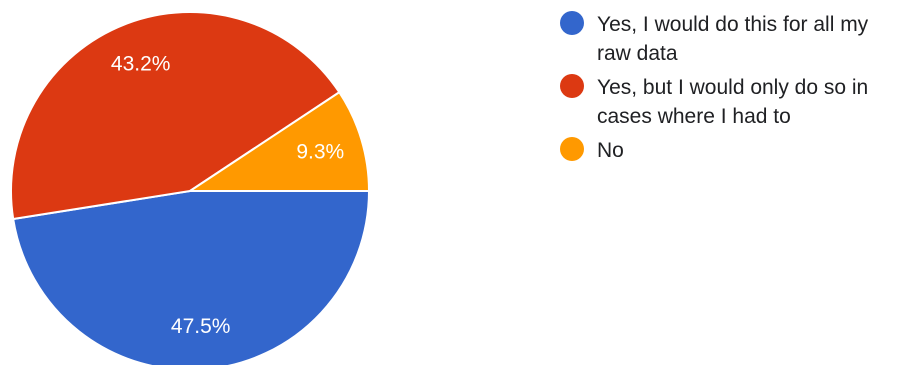  I want to click on pie-label-no: 9.3%, so click(320, 151).